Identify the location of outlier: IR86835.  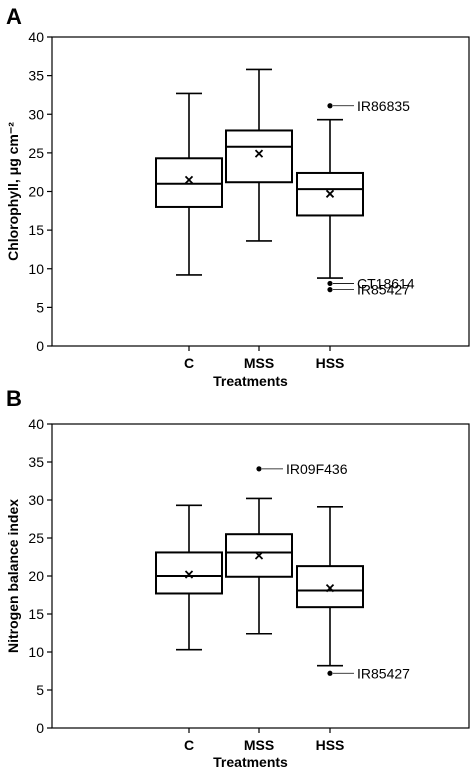
(368, 106).